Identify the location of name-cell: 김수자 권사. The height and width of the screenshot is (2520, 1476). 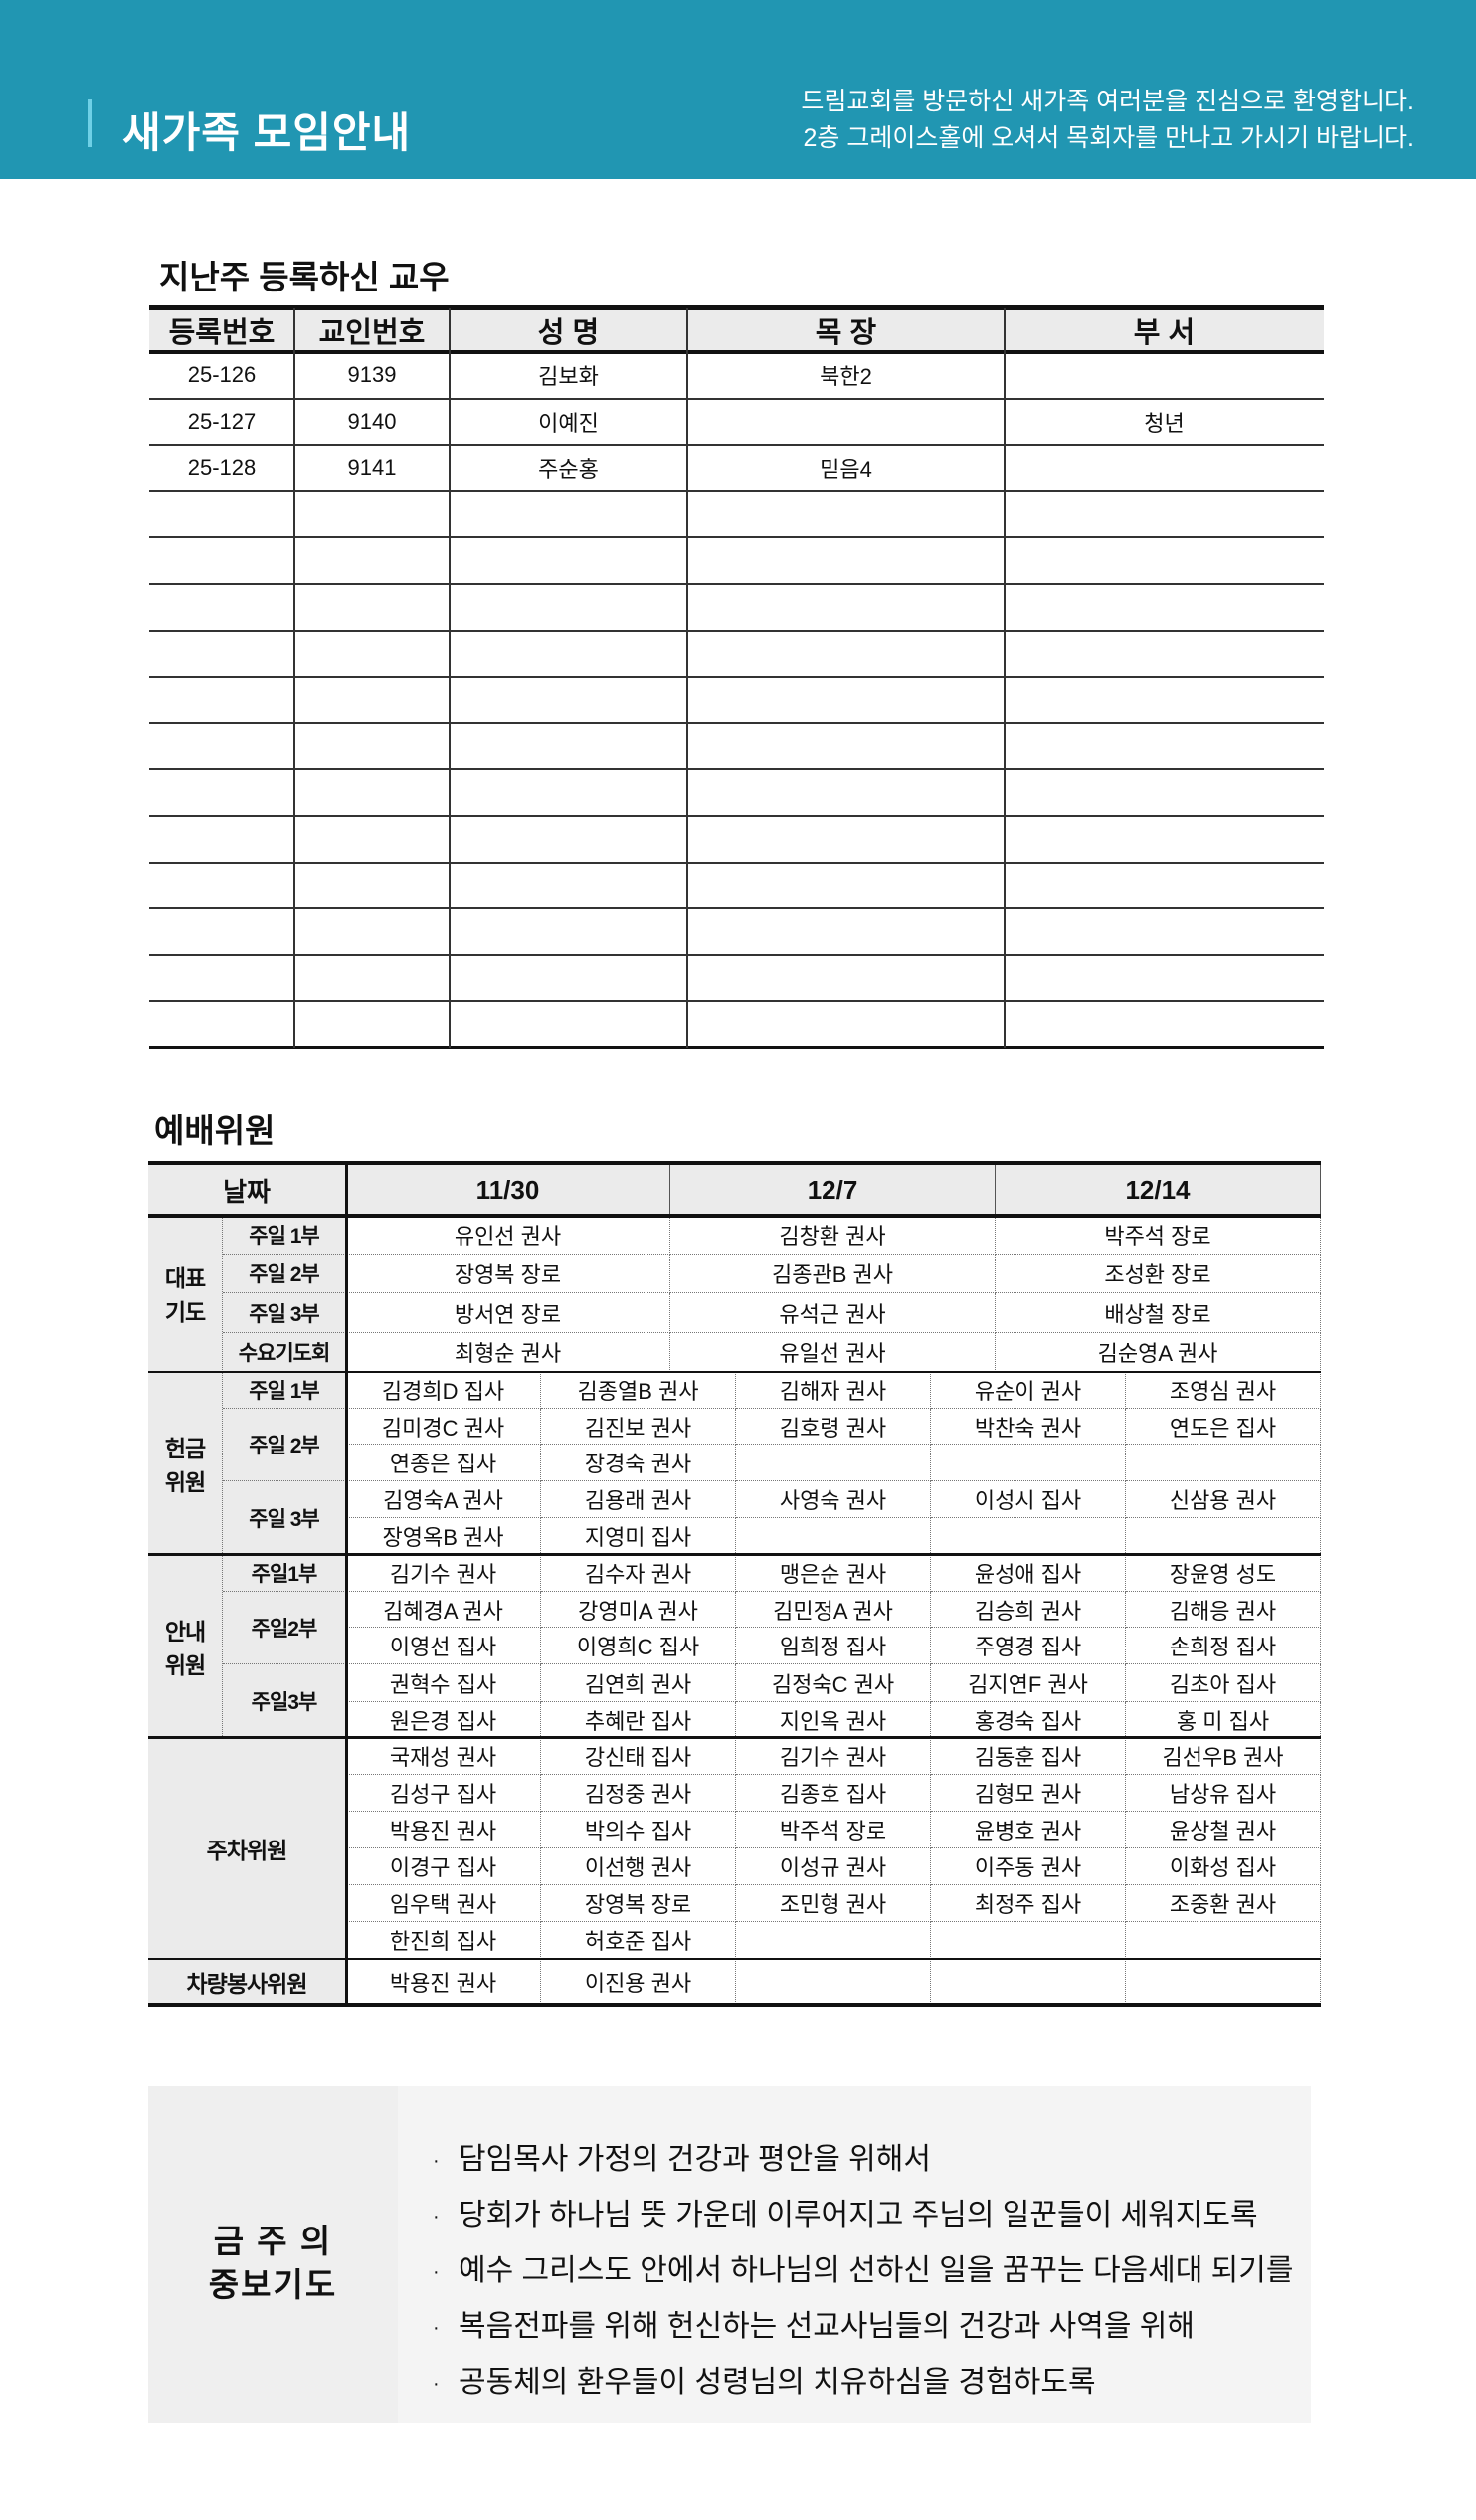
(638, 1573).